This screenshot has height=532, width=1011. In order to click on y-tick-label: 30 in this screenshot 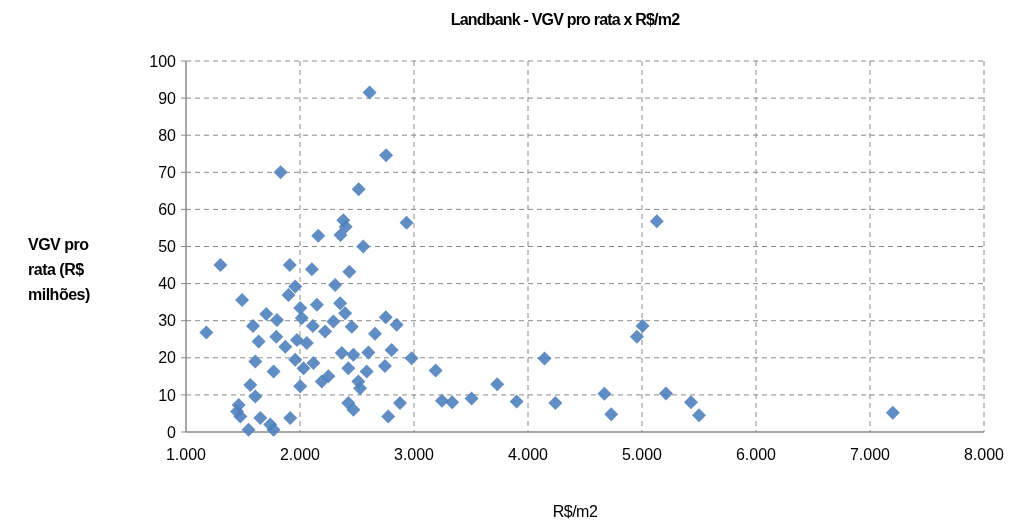, I will do `click(167, 321)`.